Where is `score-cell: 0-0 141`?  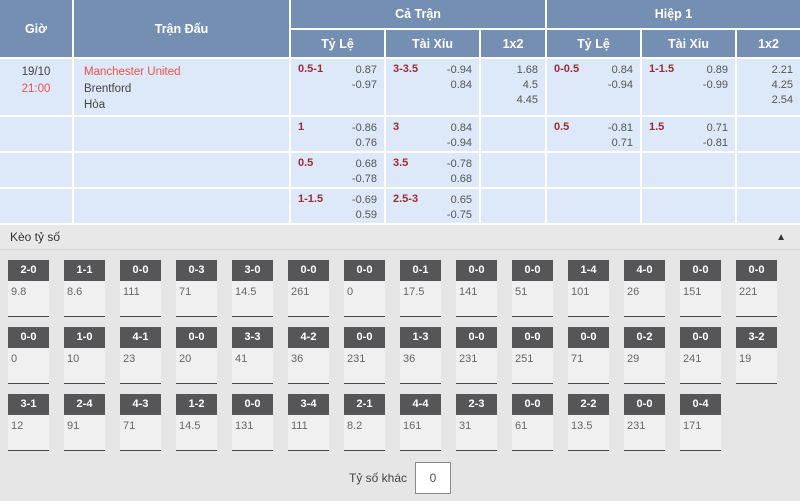
score-cell: 0-0 141 is located at coordinates (476, 288).